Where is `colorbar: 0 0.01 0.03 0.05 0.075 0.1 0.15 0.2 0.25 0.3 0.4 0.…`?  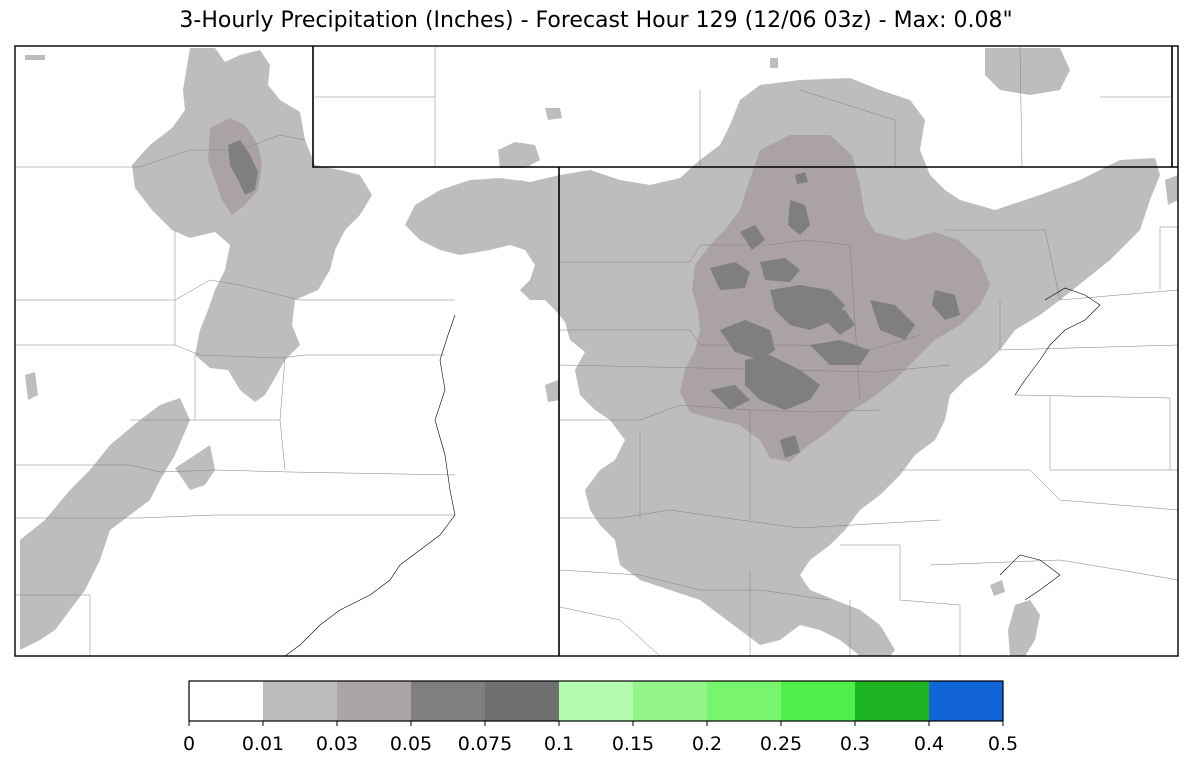
colorbar: 0 0.01 0.03 0.05 0.075 0.1 0.15 0.2 0.25 0.3 0.4 0.… is located at coordinates (600, 717).